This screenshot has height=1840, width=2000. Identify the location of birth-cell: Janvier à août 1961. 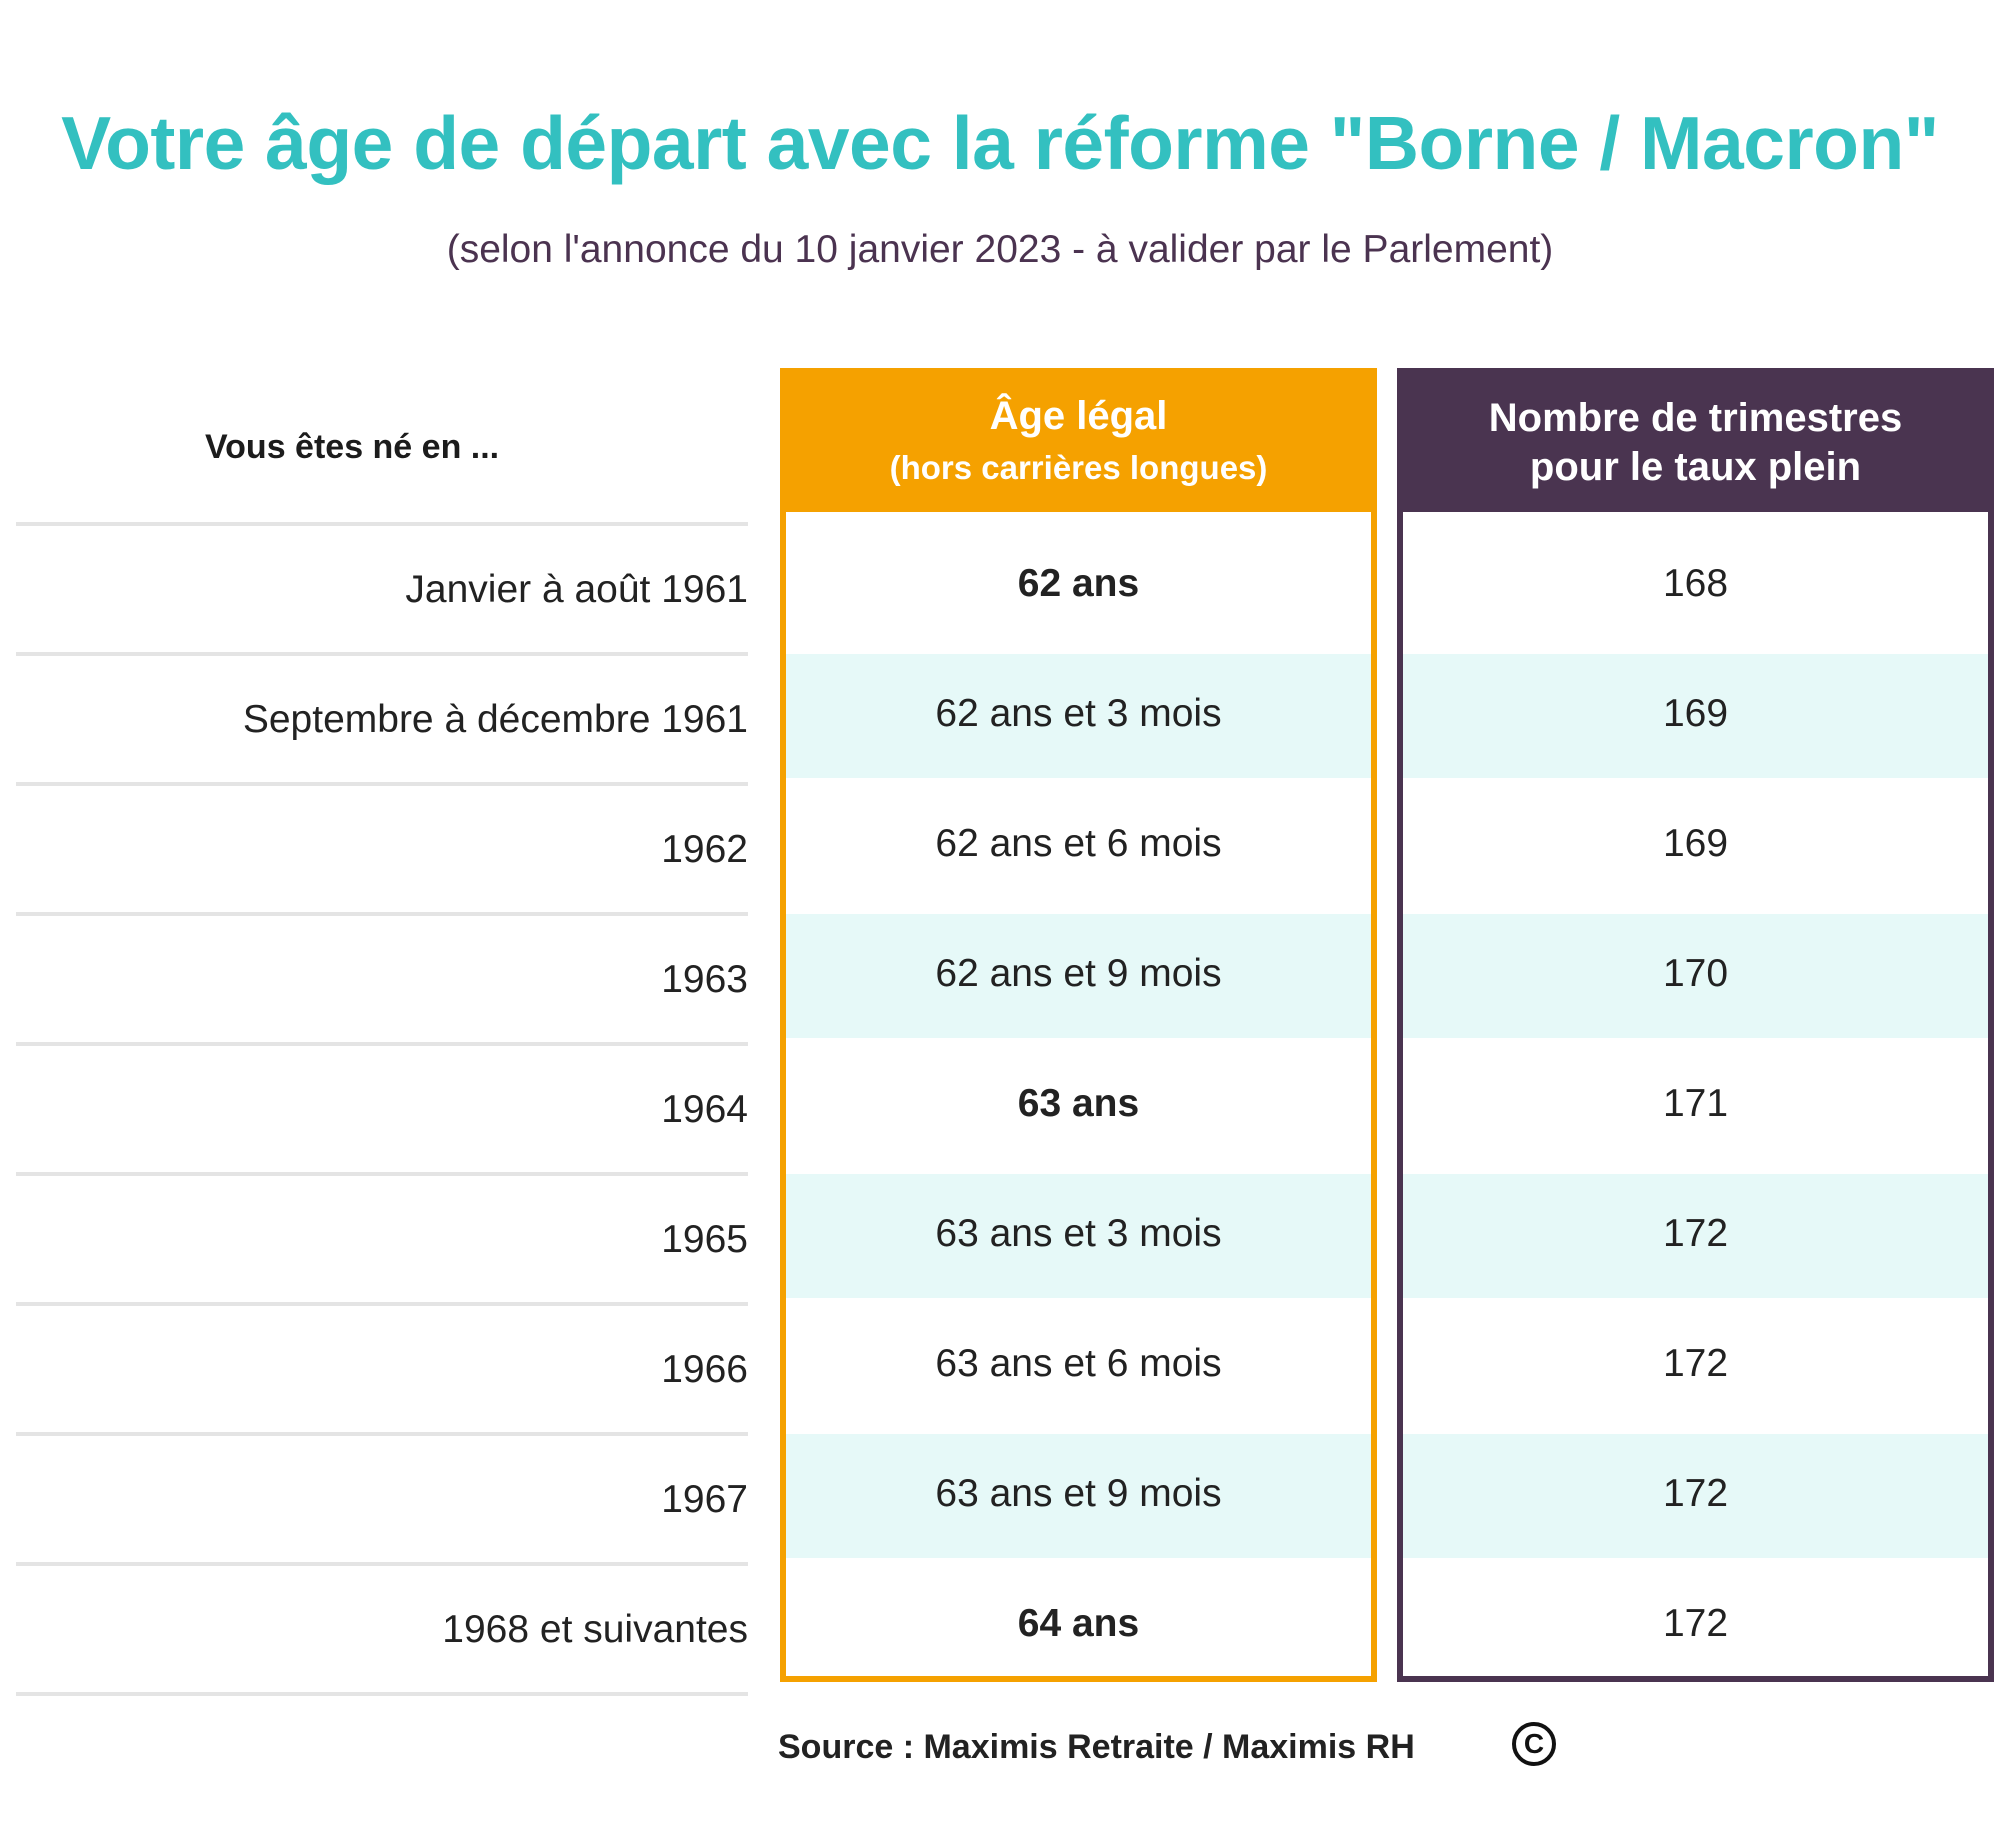
(576, 589).